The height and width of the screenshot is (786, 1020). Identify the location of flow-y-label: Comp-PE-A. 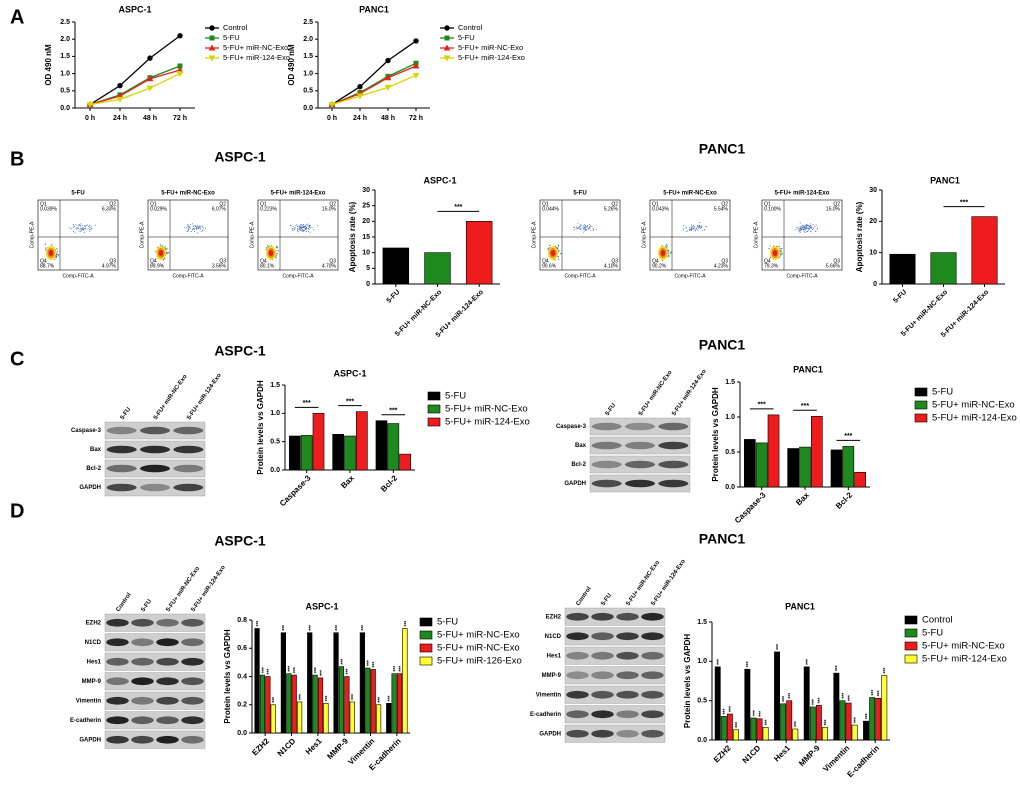
(534, 234).